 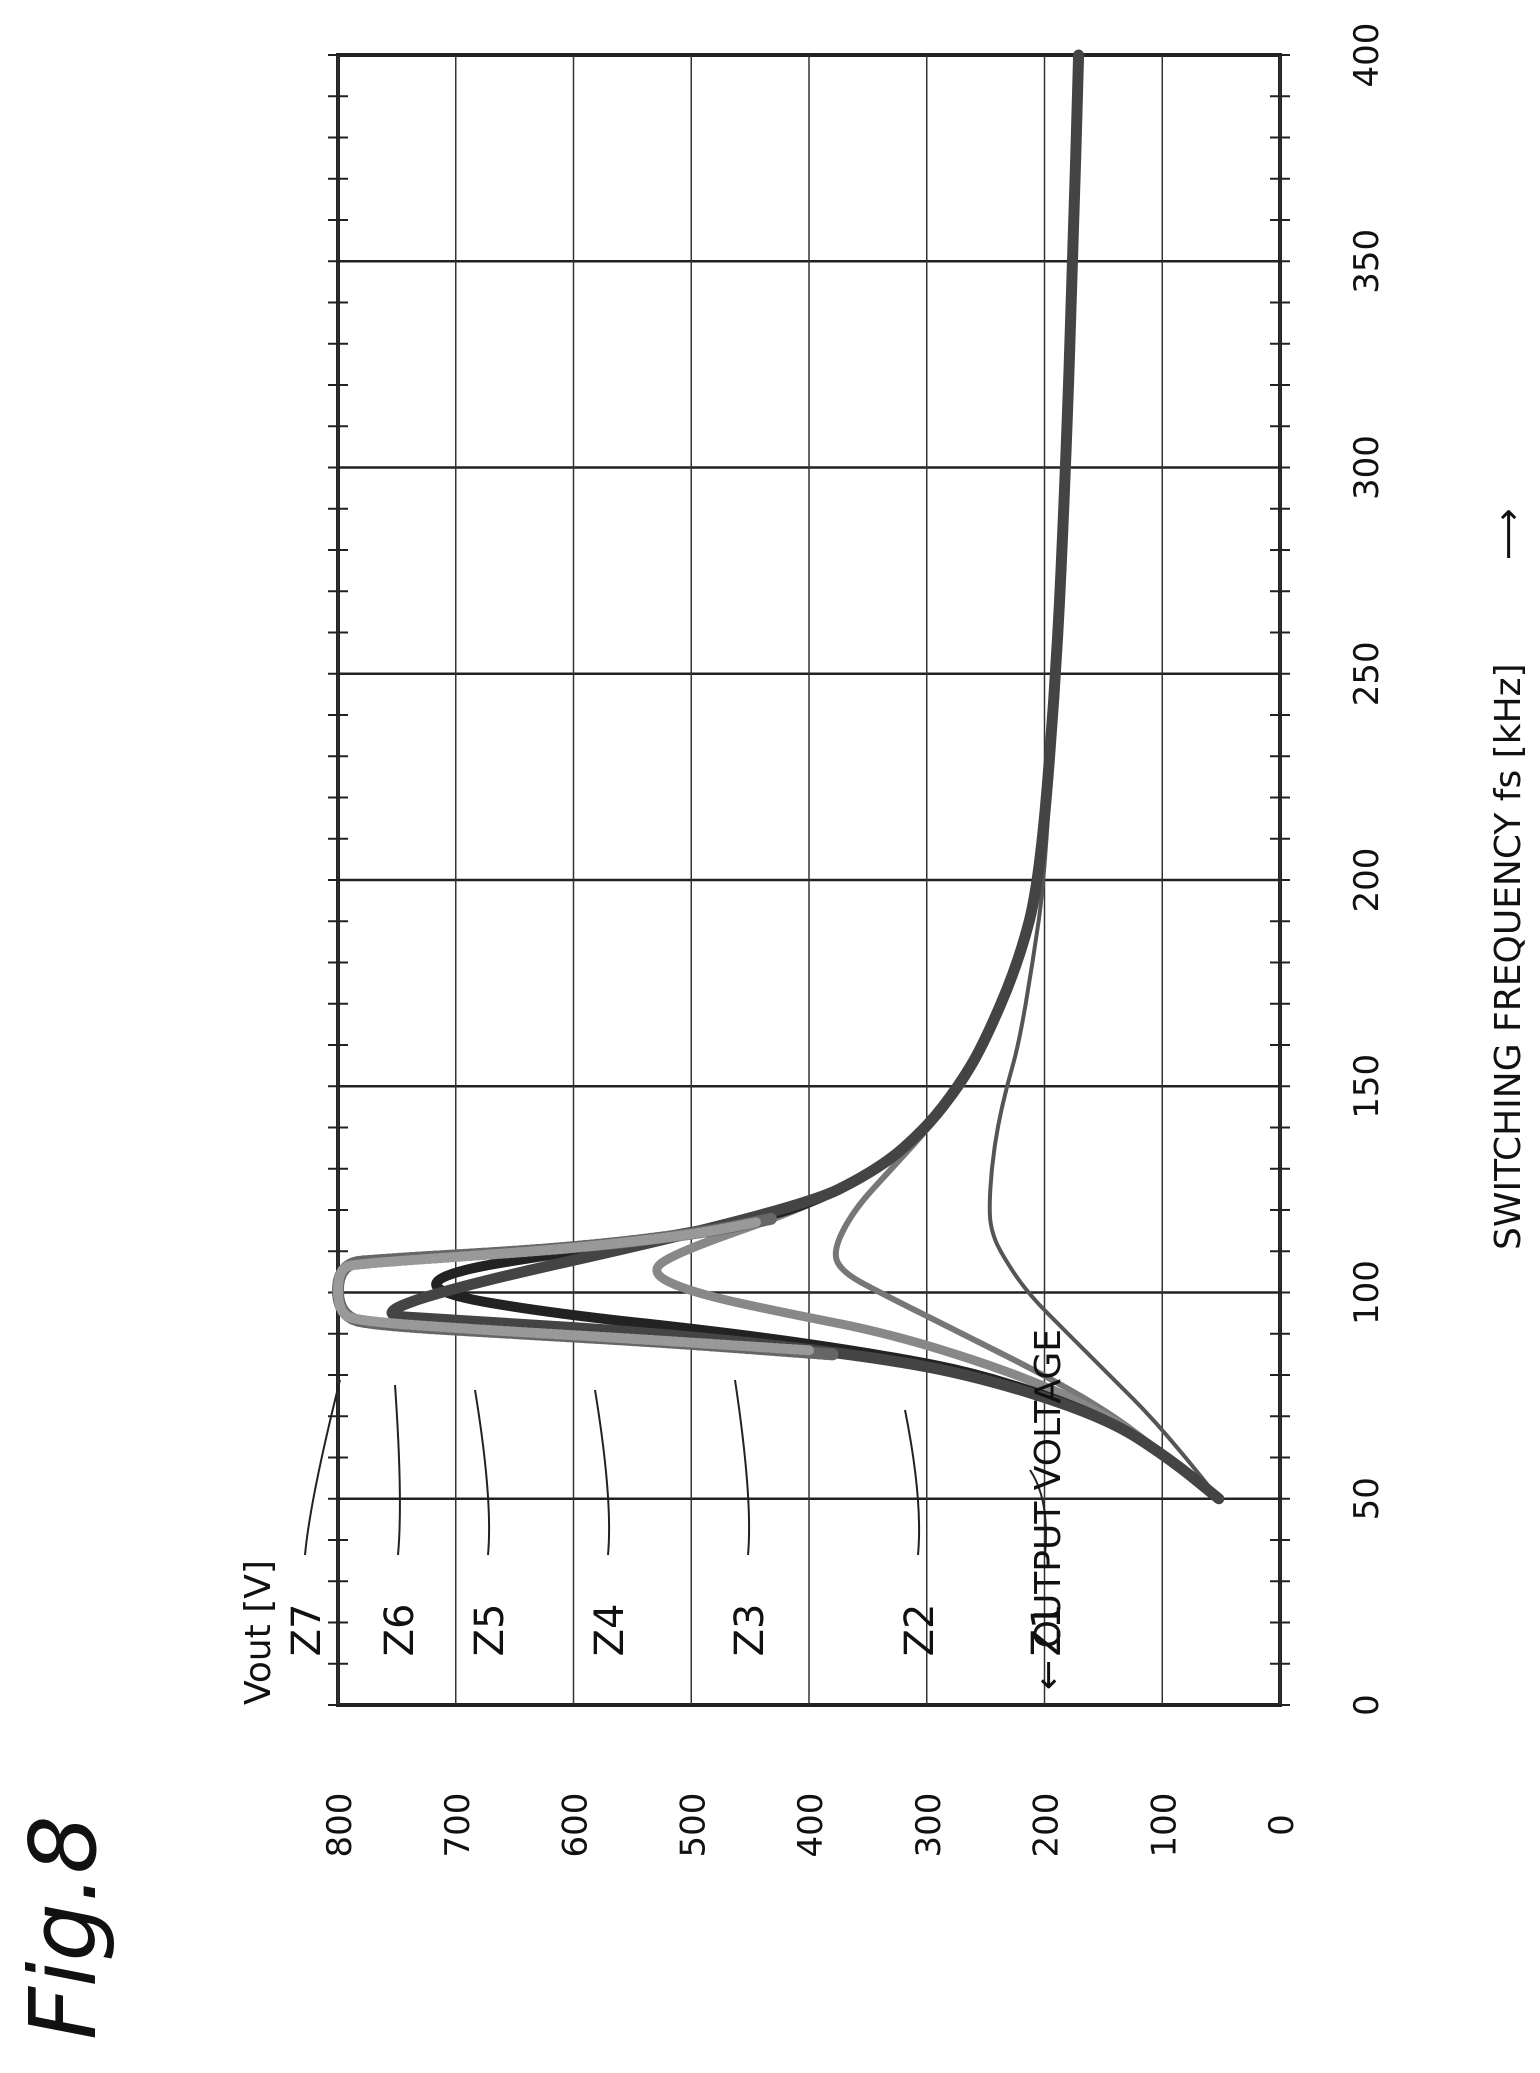 I want to click on series-label-z5: Z5, so click(x=490, y=1630).